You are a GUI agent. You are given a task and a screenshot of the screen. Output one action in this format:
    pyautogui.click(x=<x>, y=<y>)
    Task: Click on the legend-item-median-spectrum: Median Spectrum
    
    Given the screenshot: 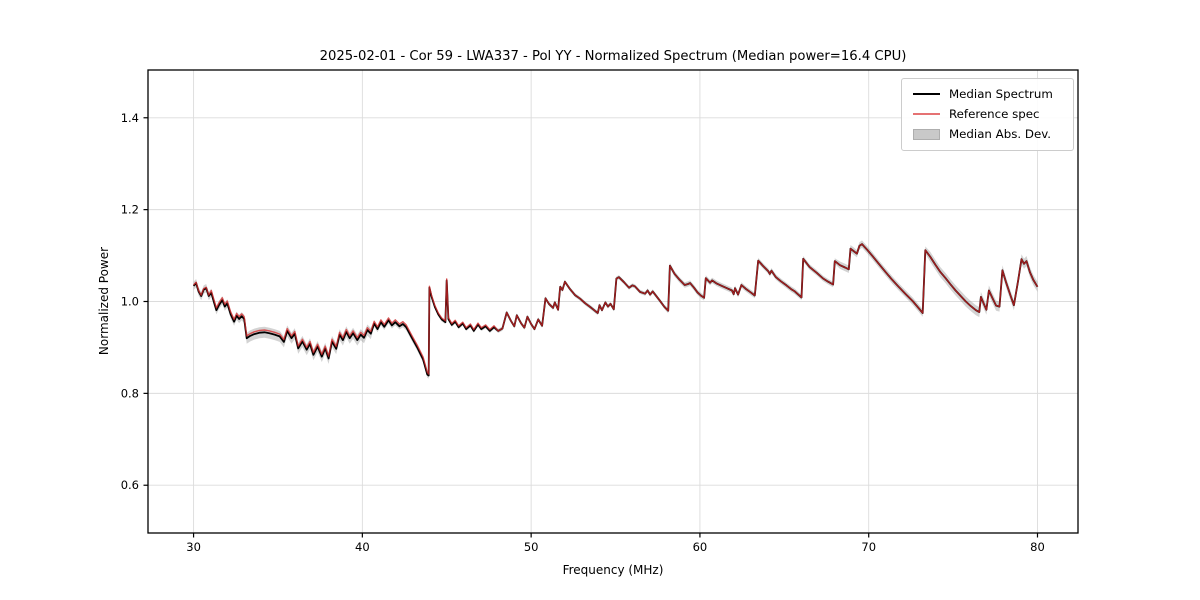 What is the action you would take?
    pyautogui.click(x=987, y=94)
    